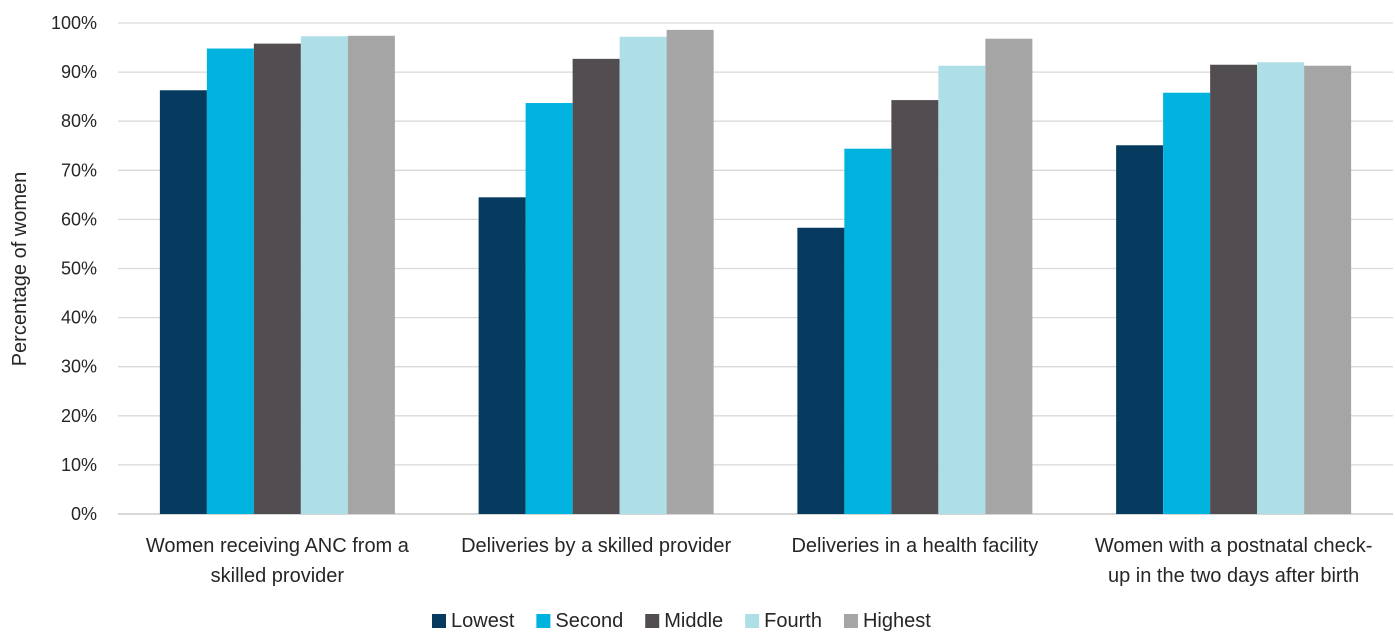 The height and width of the screenshot is (636, 1395). Describe the element at coordinates (79, 121) in the screenshot. I see `y-tick-label: 80%` at that location.